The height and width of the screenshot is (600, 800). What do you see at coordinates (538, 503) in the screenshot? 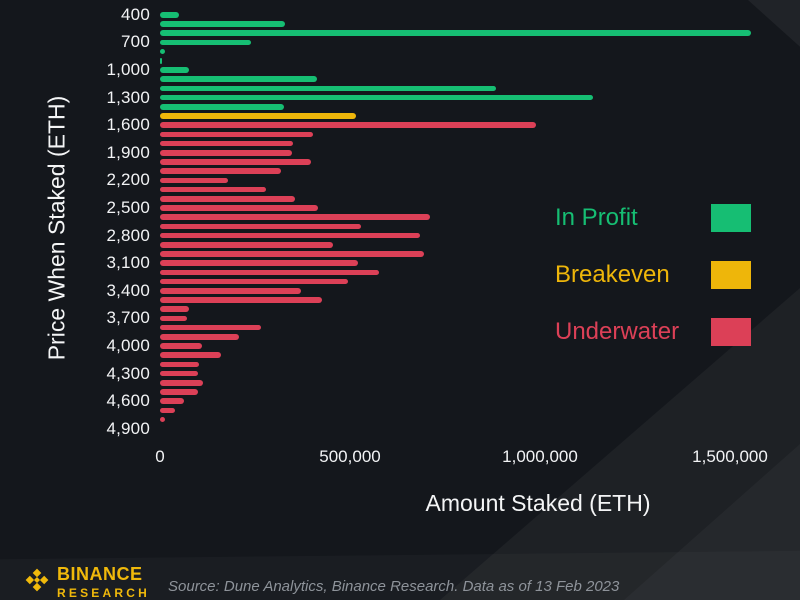
I see `x-axis-title: Amount Staked (ETH)` at bounding box center [538, 503].